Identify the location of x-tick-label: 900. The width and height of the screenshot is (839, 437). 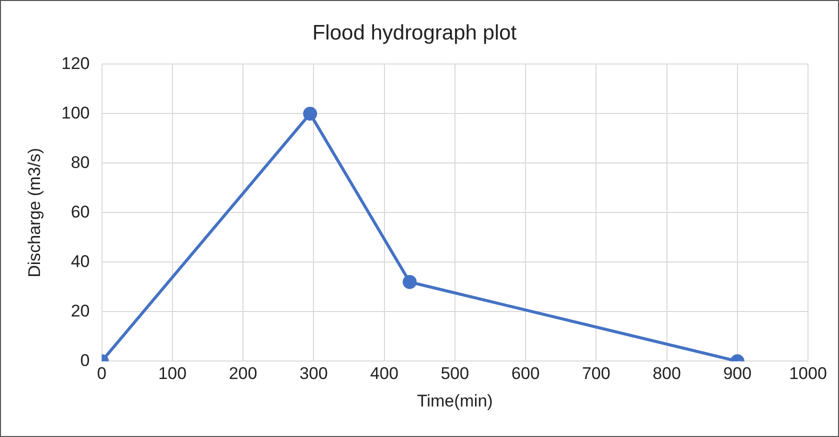
(737, 374).